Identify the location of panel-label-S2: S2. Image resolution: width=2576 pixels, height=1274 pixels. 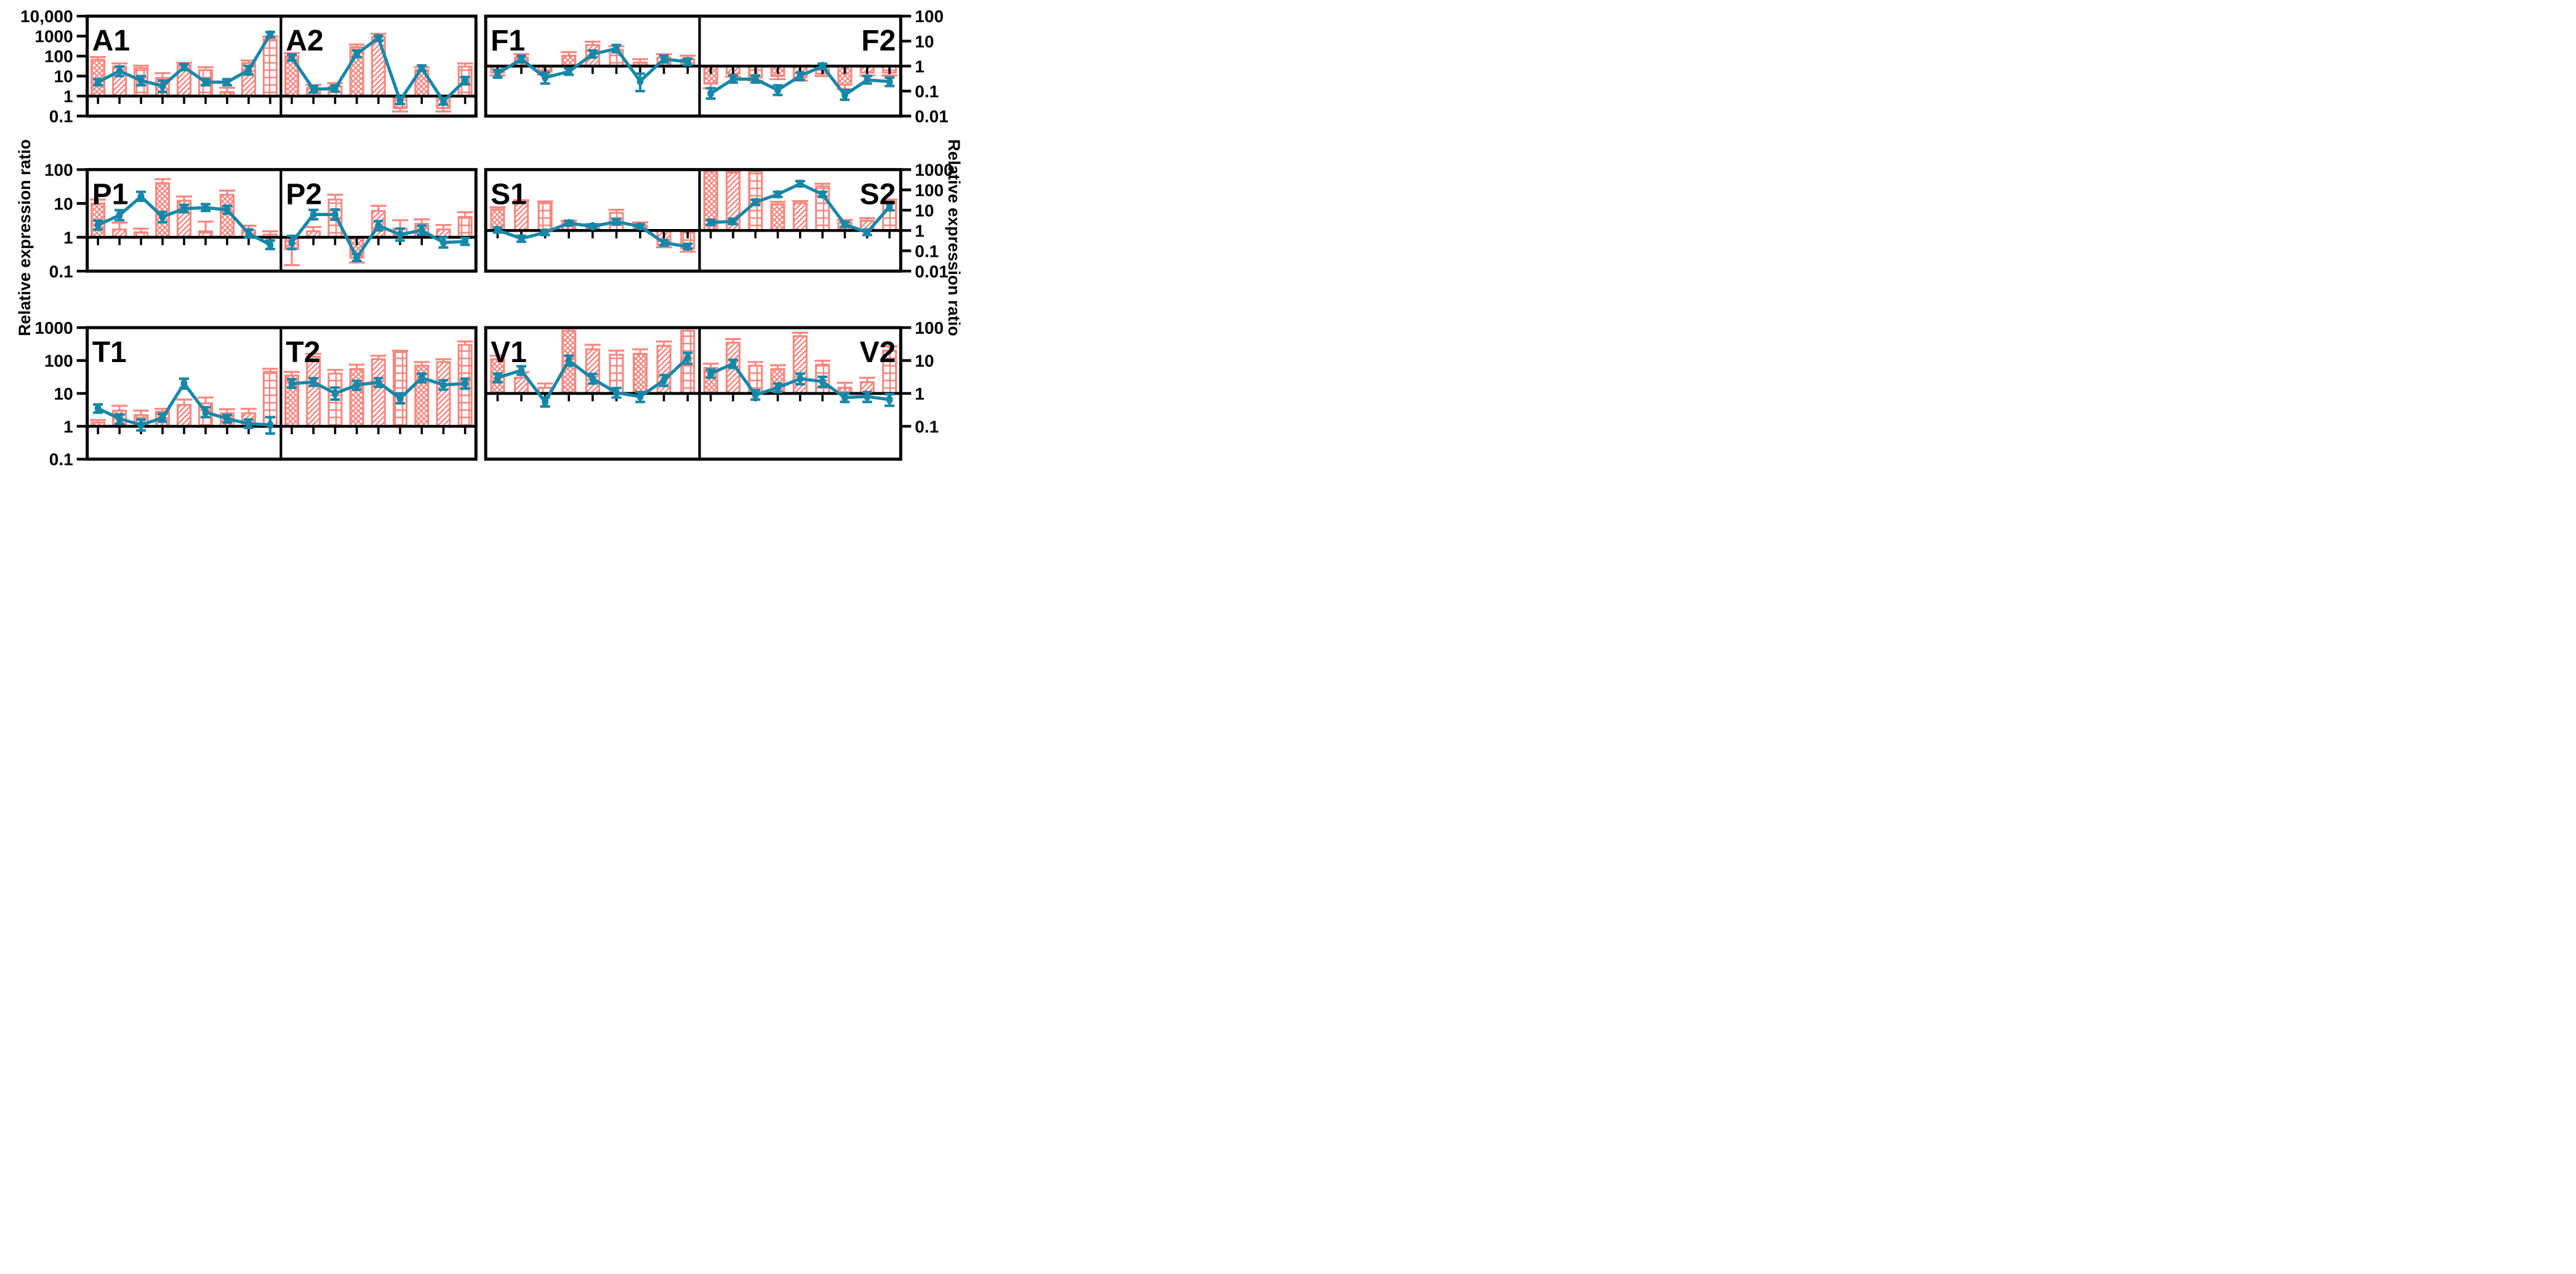
(878, 195).